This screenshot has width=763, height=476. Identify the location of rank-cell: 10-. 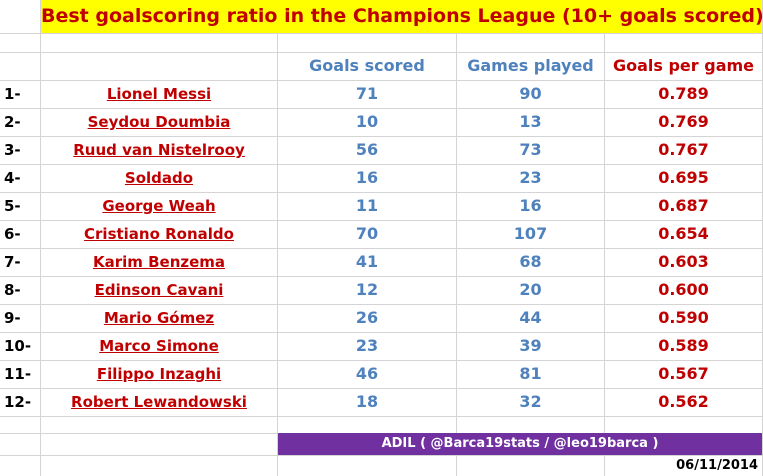
(18, 346).